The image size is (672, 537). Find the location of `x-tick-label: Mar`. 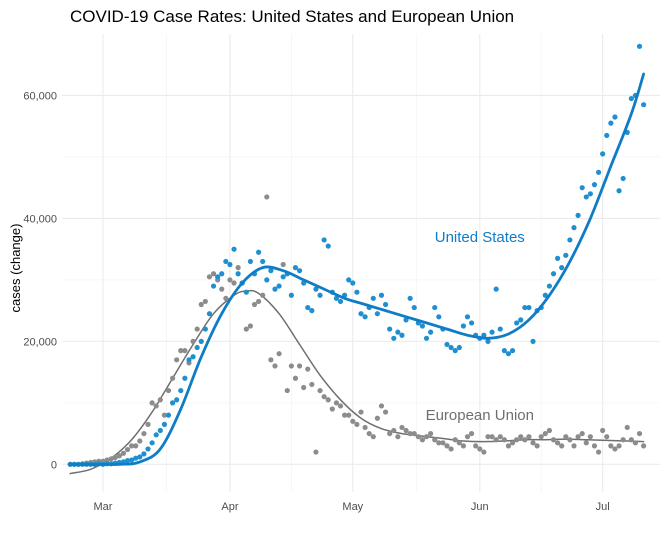

x-tick-label: Mar is located at coordinates (102, 507).